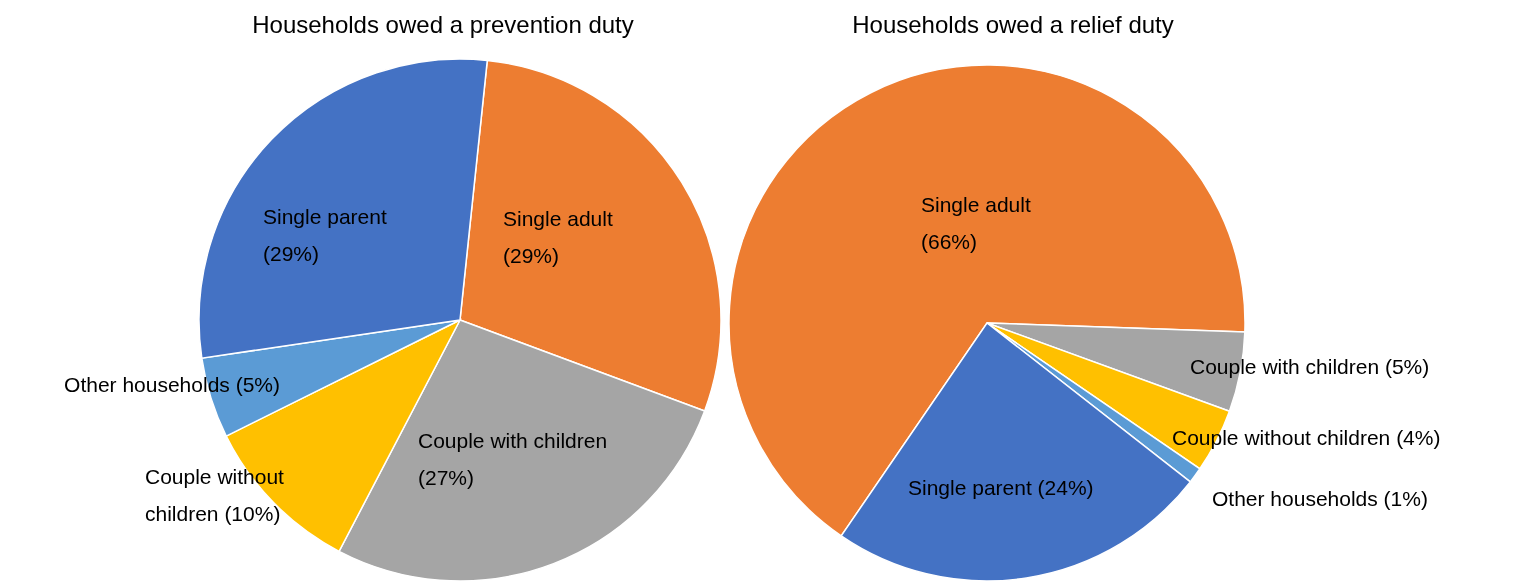 The height and width of the screenshot is (581, 1526). Describe the element at coordinates (513, 440) in the screenshot. I see `slice-label: Couple with children` at that location.